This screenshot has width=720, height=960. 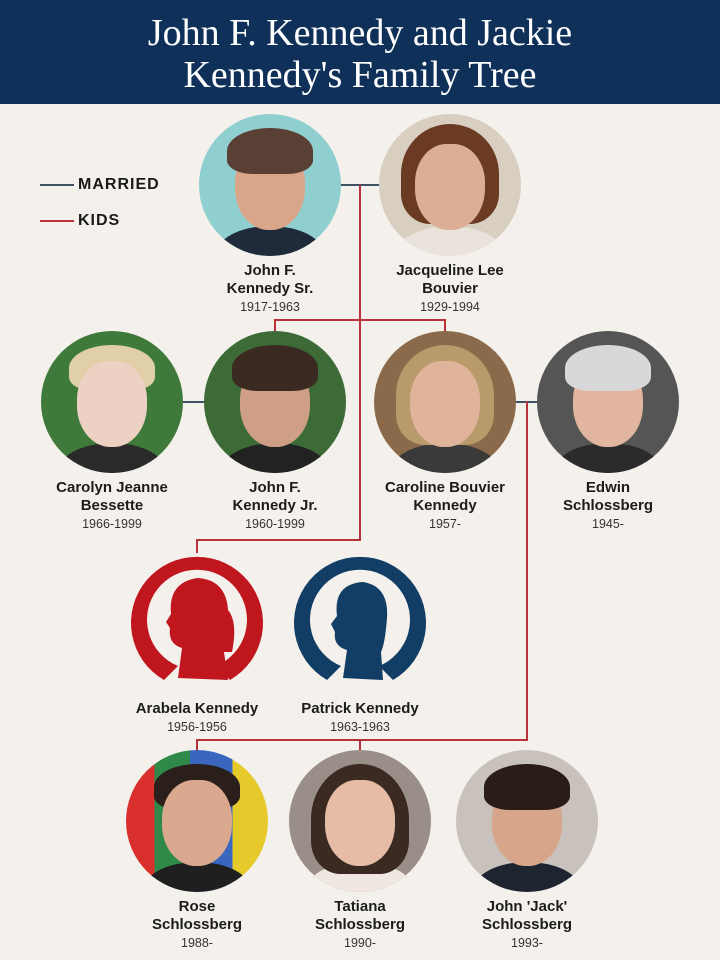 I want to click on person-name: Rose Schlossberg, so click(x=197, y=916).